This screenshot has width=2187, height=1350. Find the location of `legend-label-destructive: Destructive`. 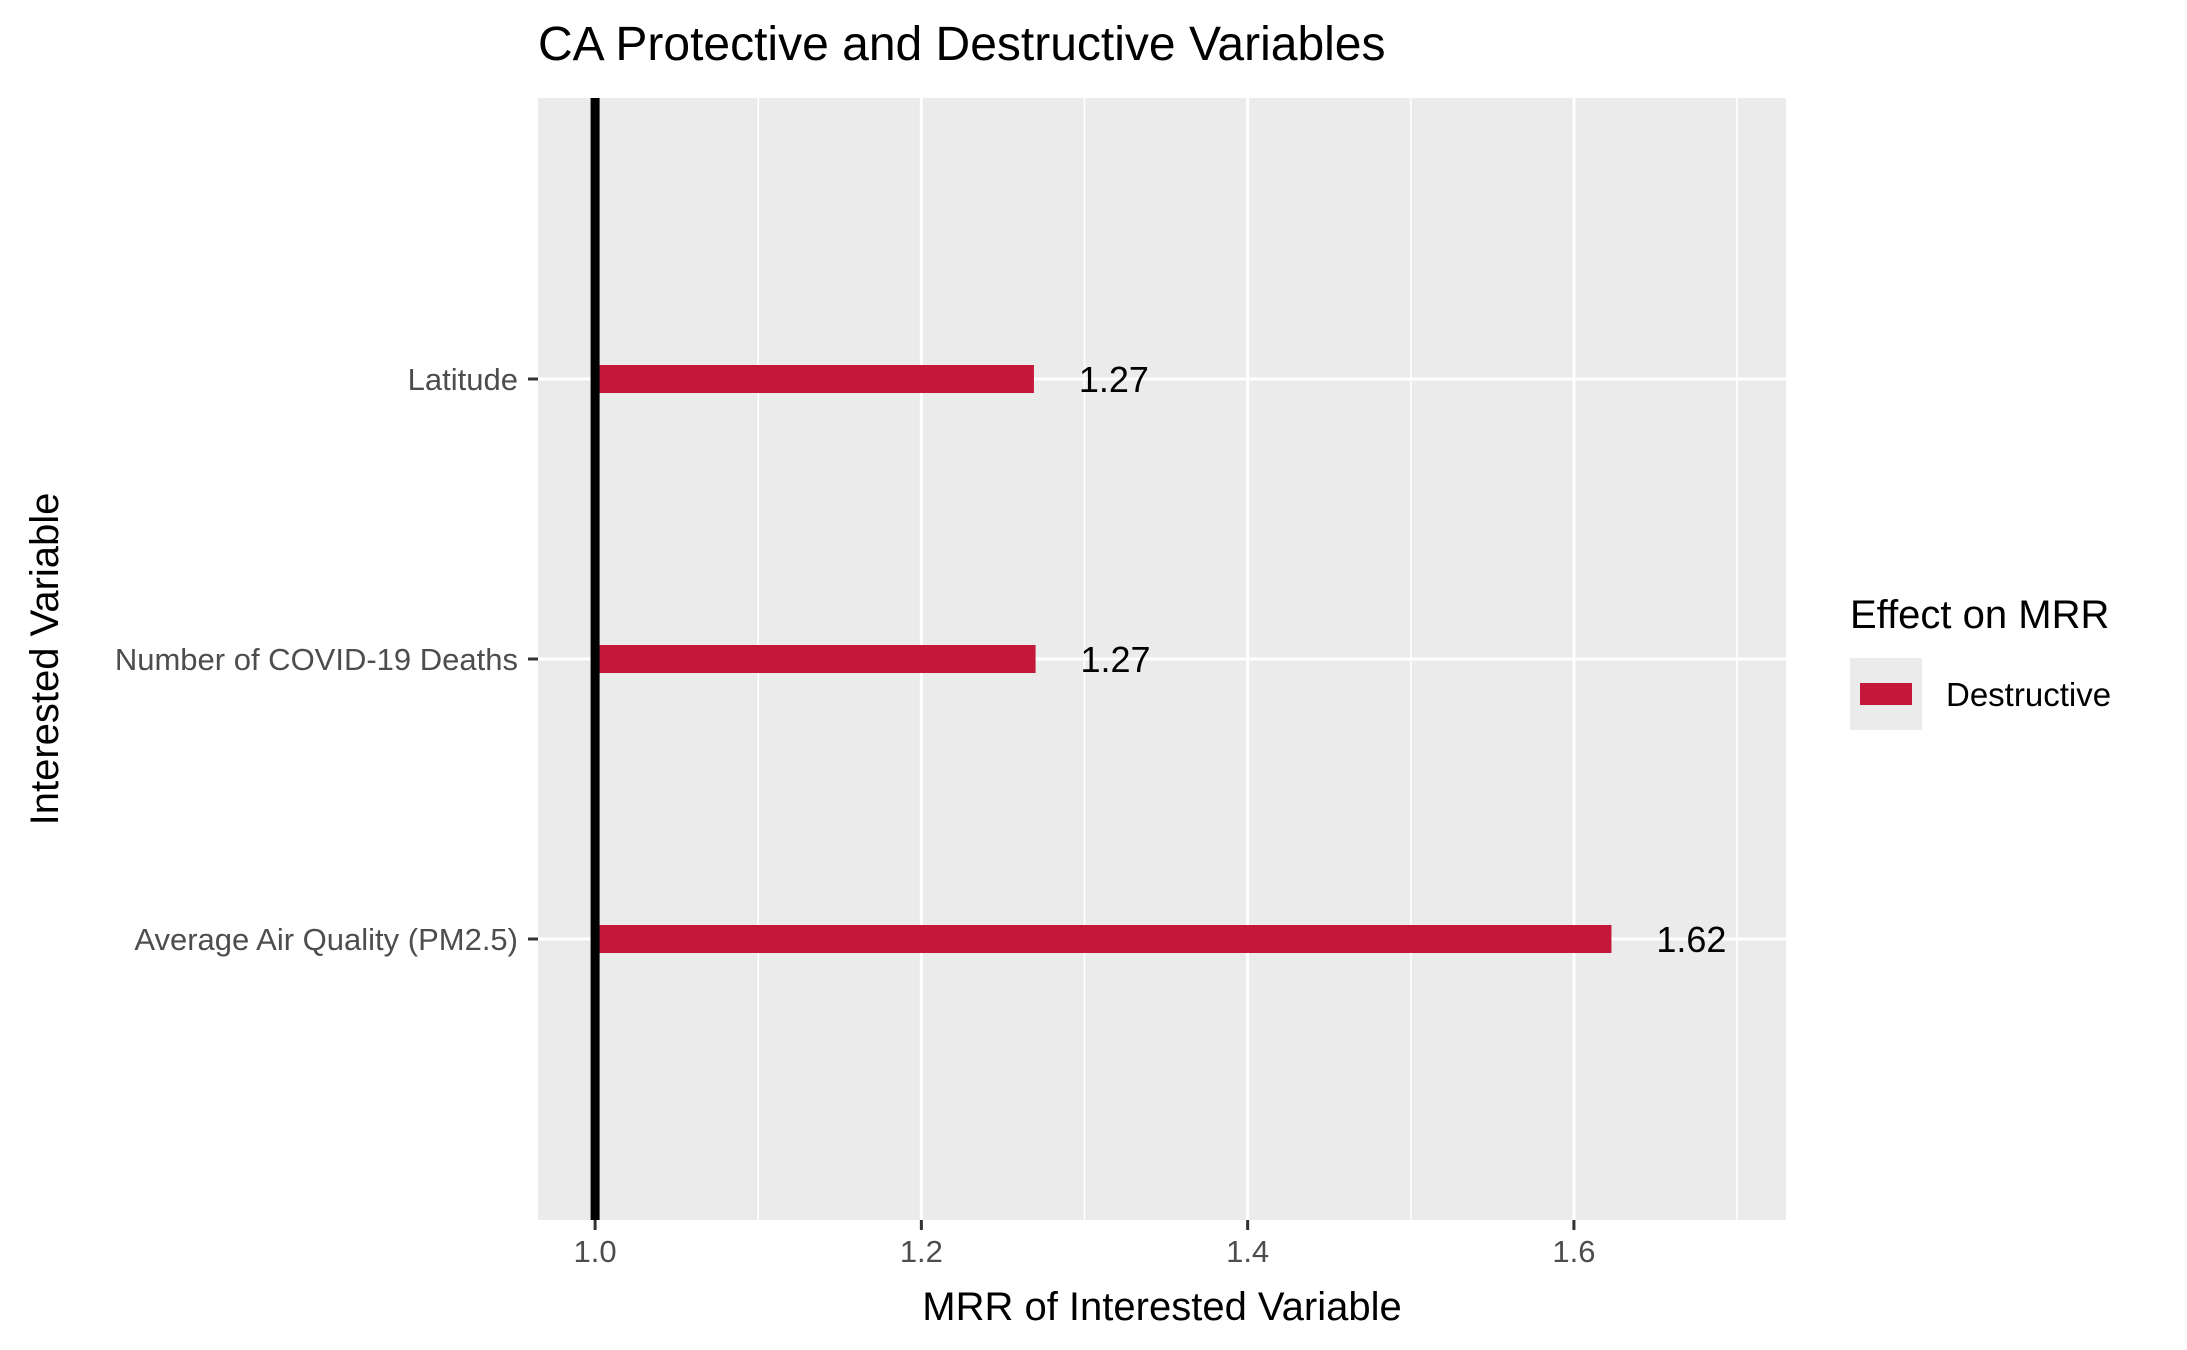

legend-label-destructive: Destructive is located at coordinates (2028, 694).